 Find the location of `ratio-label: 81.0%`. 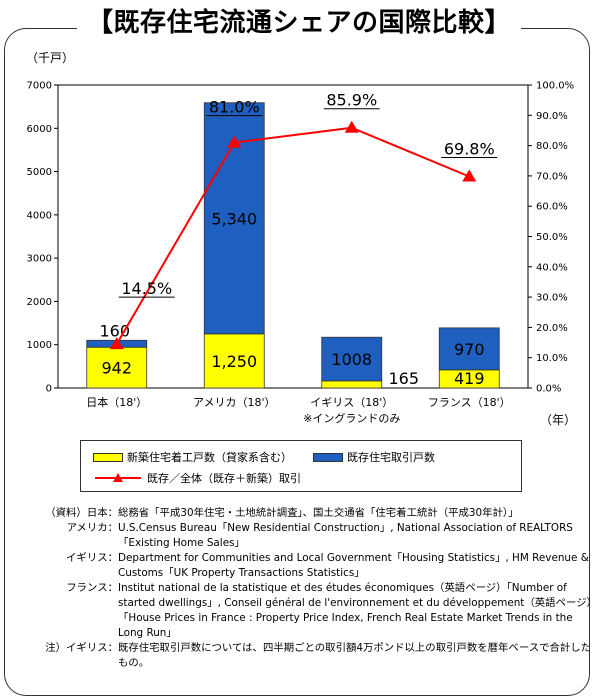

ratio-label: 81.0% is located at coordinates (234, 107).